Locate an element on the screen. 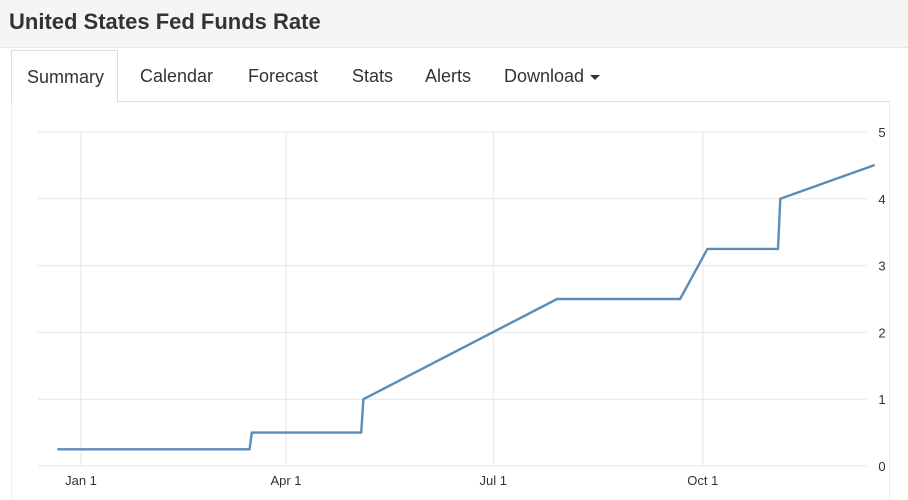  y-tick-label: 0 is located at coordinates (881, 466).